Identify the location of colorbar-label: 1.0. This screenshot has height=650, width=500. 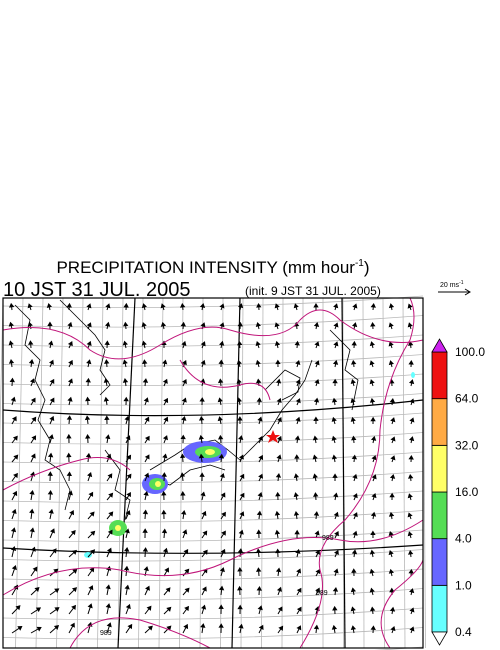
(463, 585).